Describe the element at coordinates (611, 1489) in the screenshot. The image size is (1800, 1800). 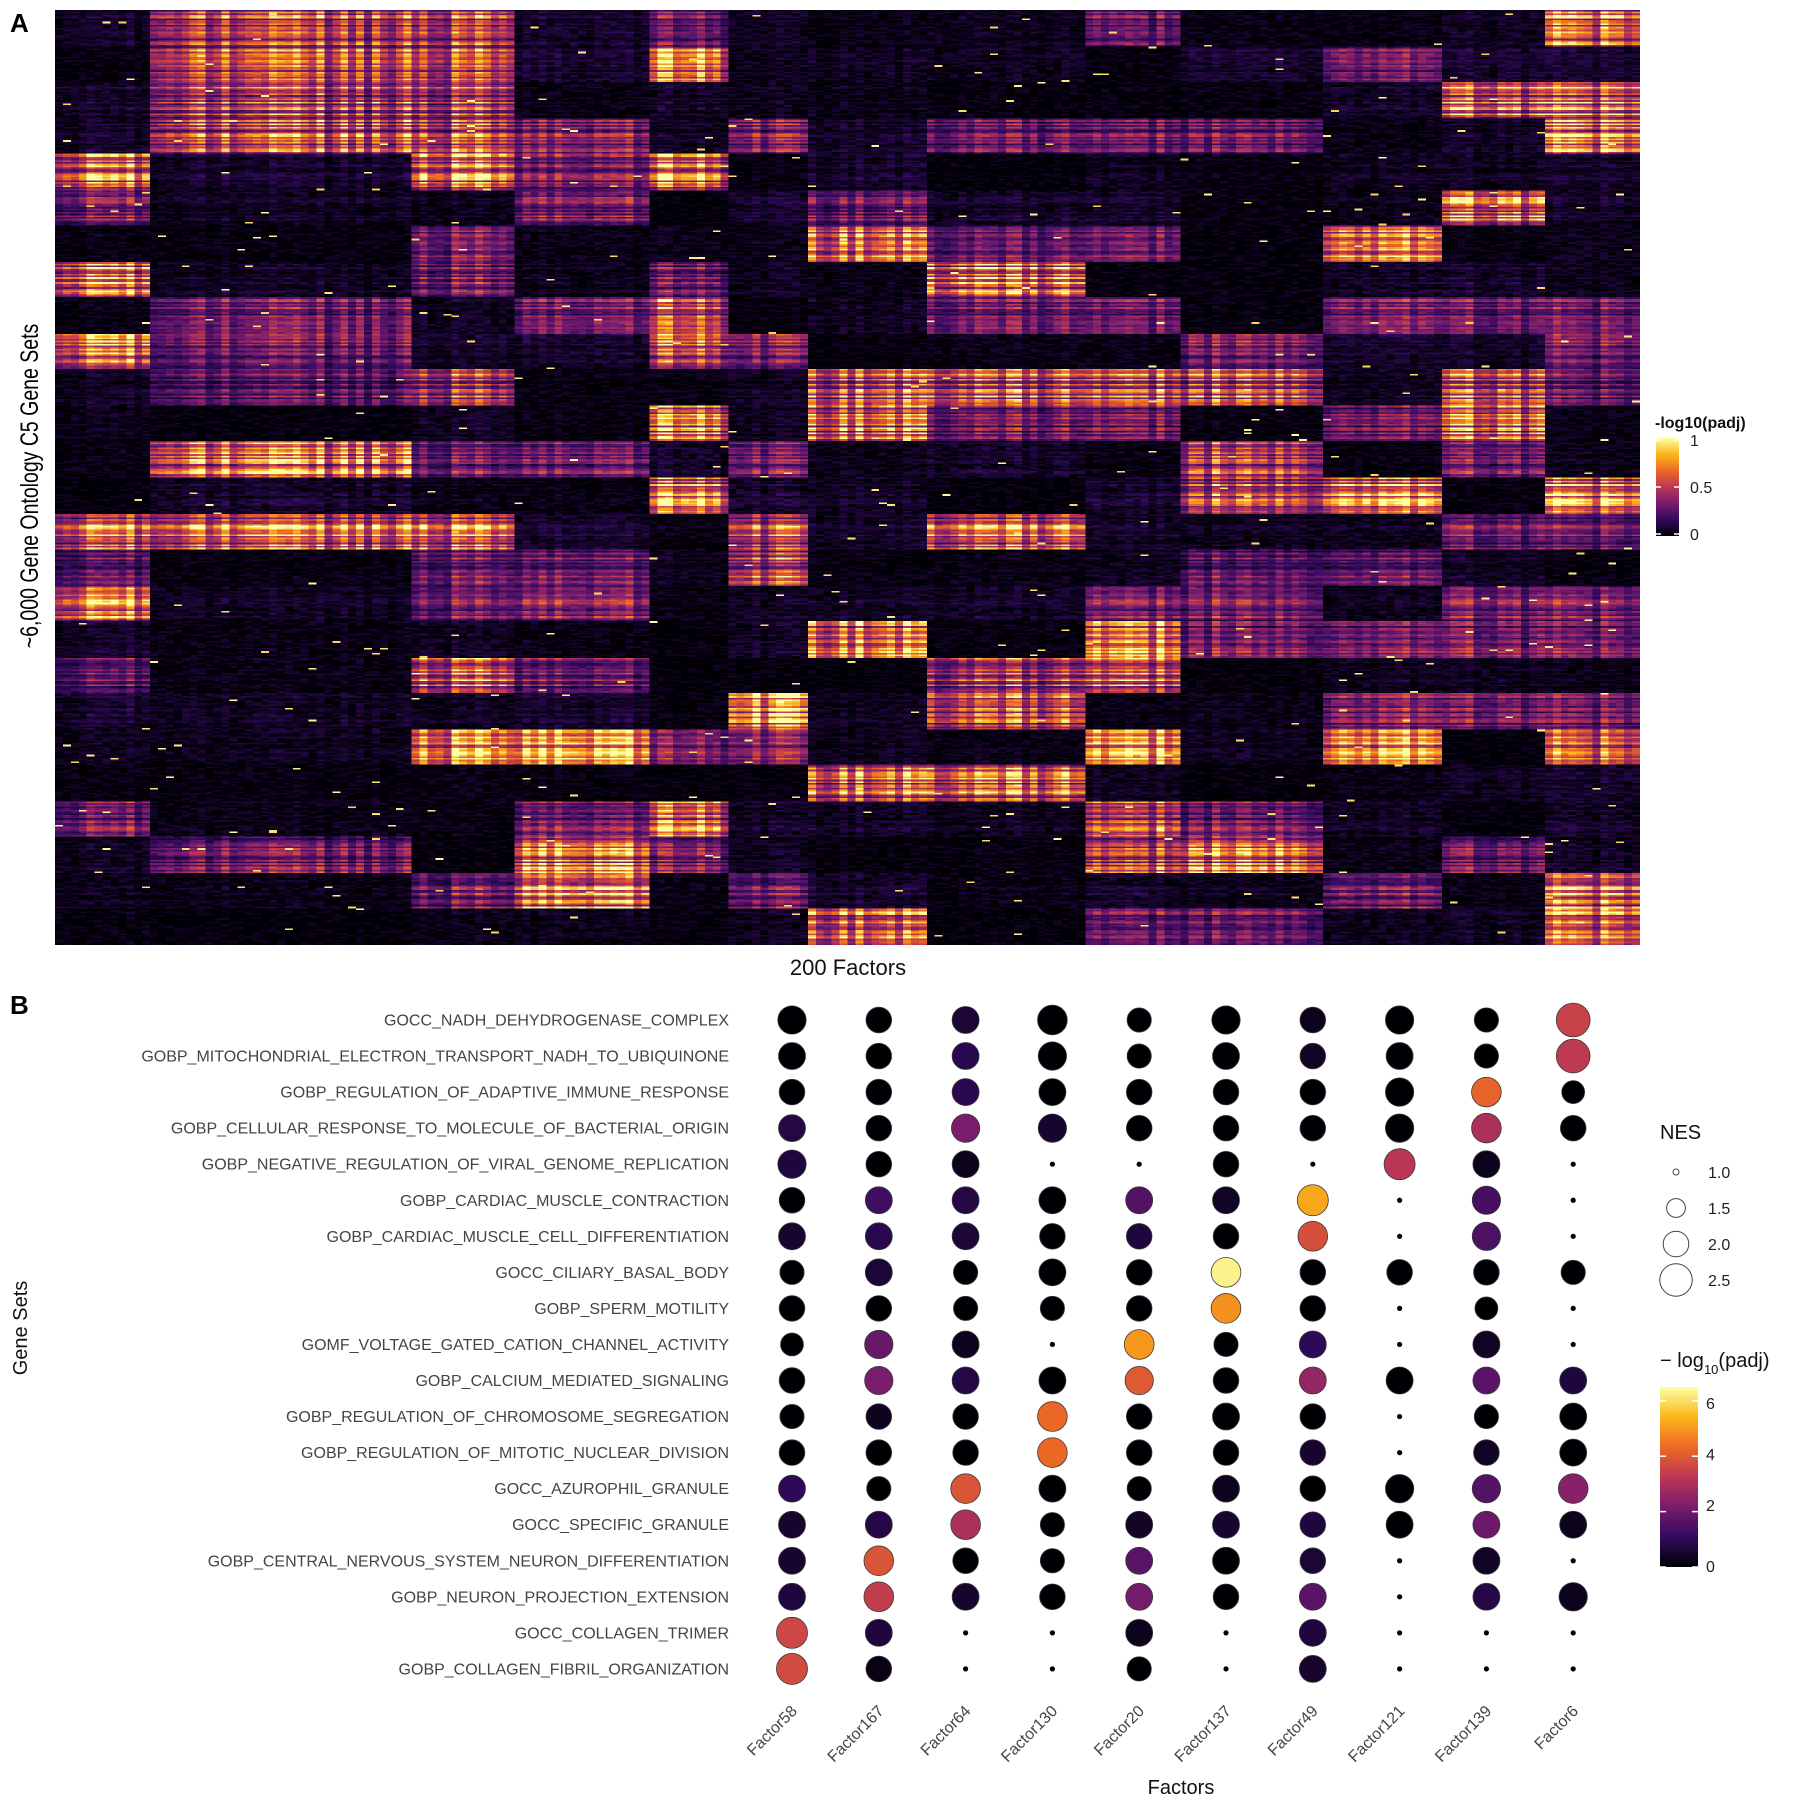
I see `gene-set-label: GOCC_AZUROPHIL_GRANULE` at that location.